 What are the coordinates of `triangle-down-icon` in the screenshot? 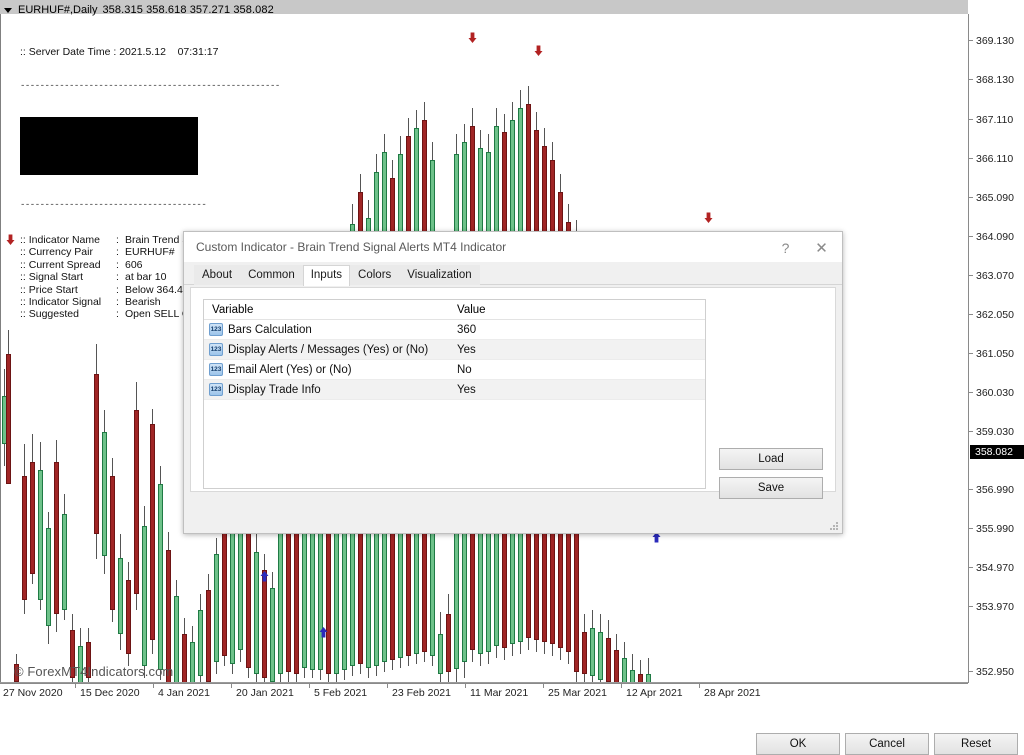 It's located at (8, 10).